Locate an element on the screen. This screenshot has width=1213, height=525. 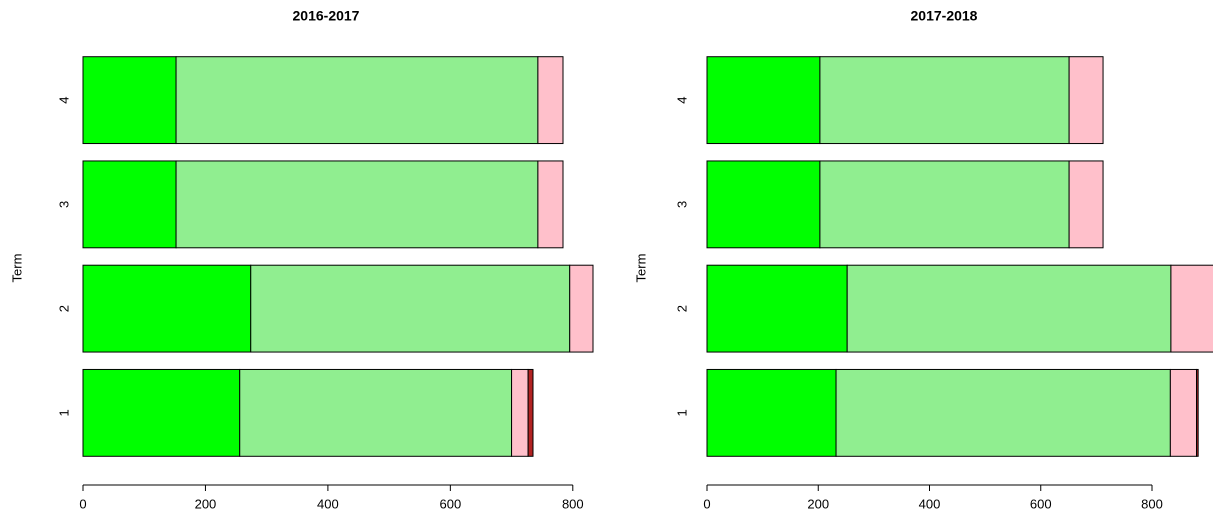
chart-title: 2017-2018 is located at coordinates (944, 16).